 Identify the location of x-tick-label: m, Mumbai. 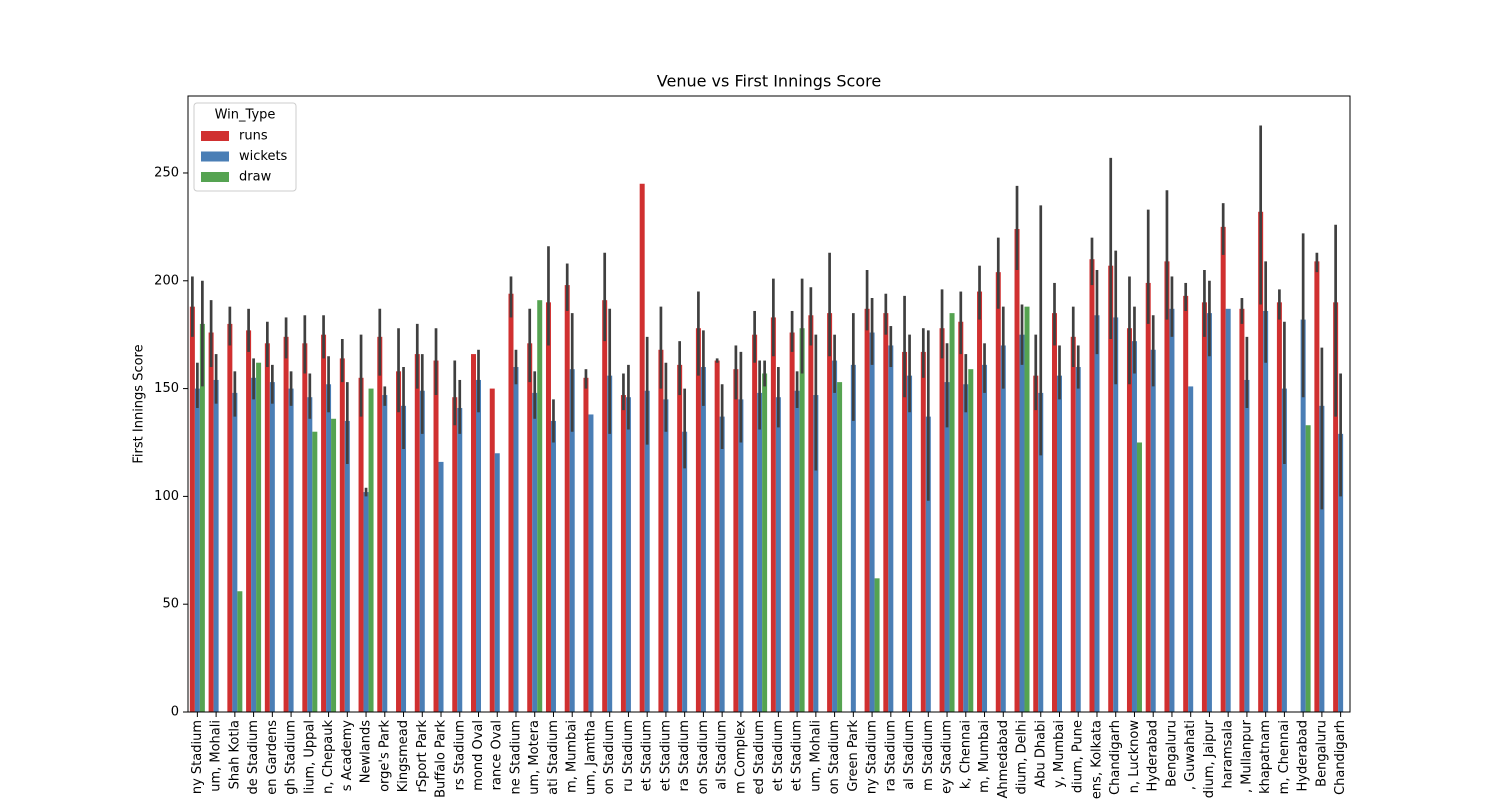
(984, 756).